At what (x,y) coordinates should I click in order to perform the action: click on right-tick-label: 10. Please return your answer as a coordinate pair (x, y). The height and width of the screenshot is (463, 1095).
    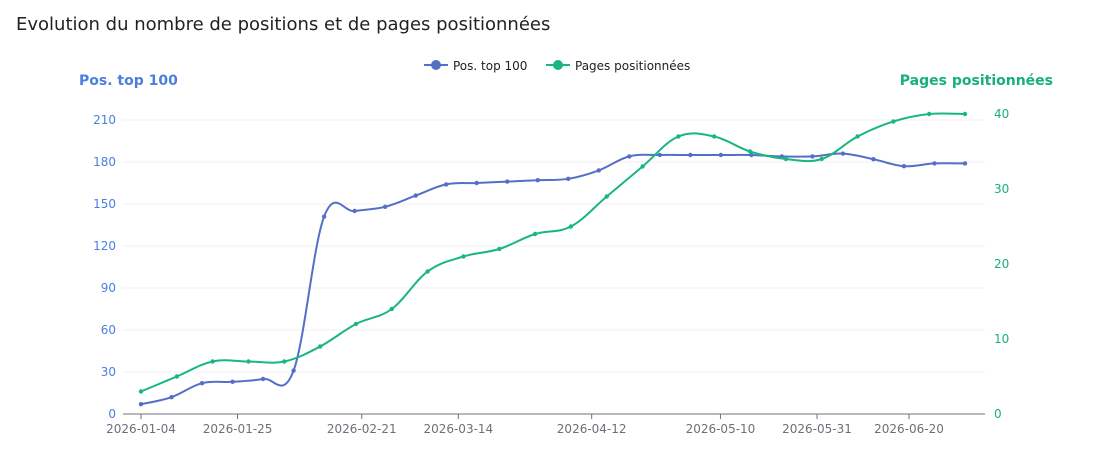
    Looking at the image, I should click on (1001, 339).